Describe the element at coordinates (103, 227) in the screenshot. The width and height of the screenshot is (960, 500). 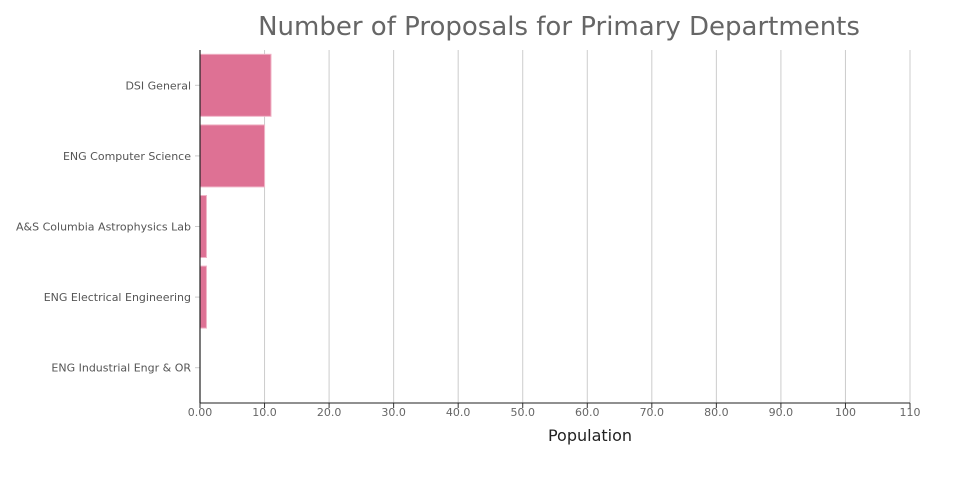
I see `y-tick-label: A&S Columbia Astrophysics Lab` at that location.